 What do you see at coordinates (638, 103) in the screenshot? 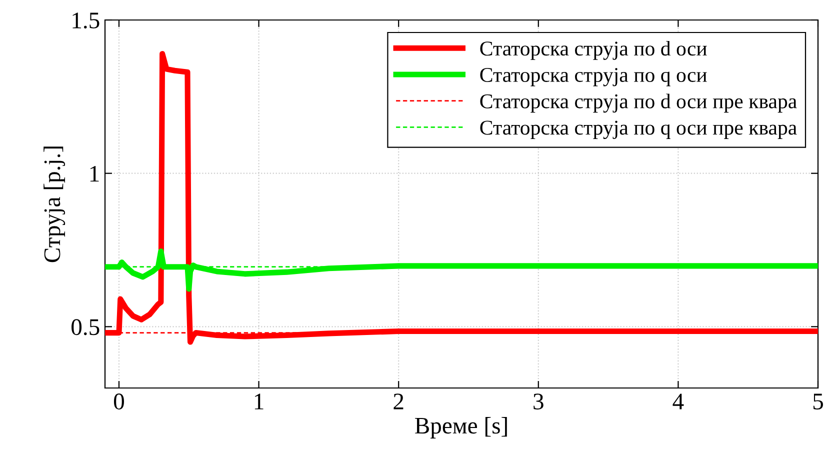
I see `legend-label: Статорска струја по d оси пре квара` at bounding box center [638, 103].